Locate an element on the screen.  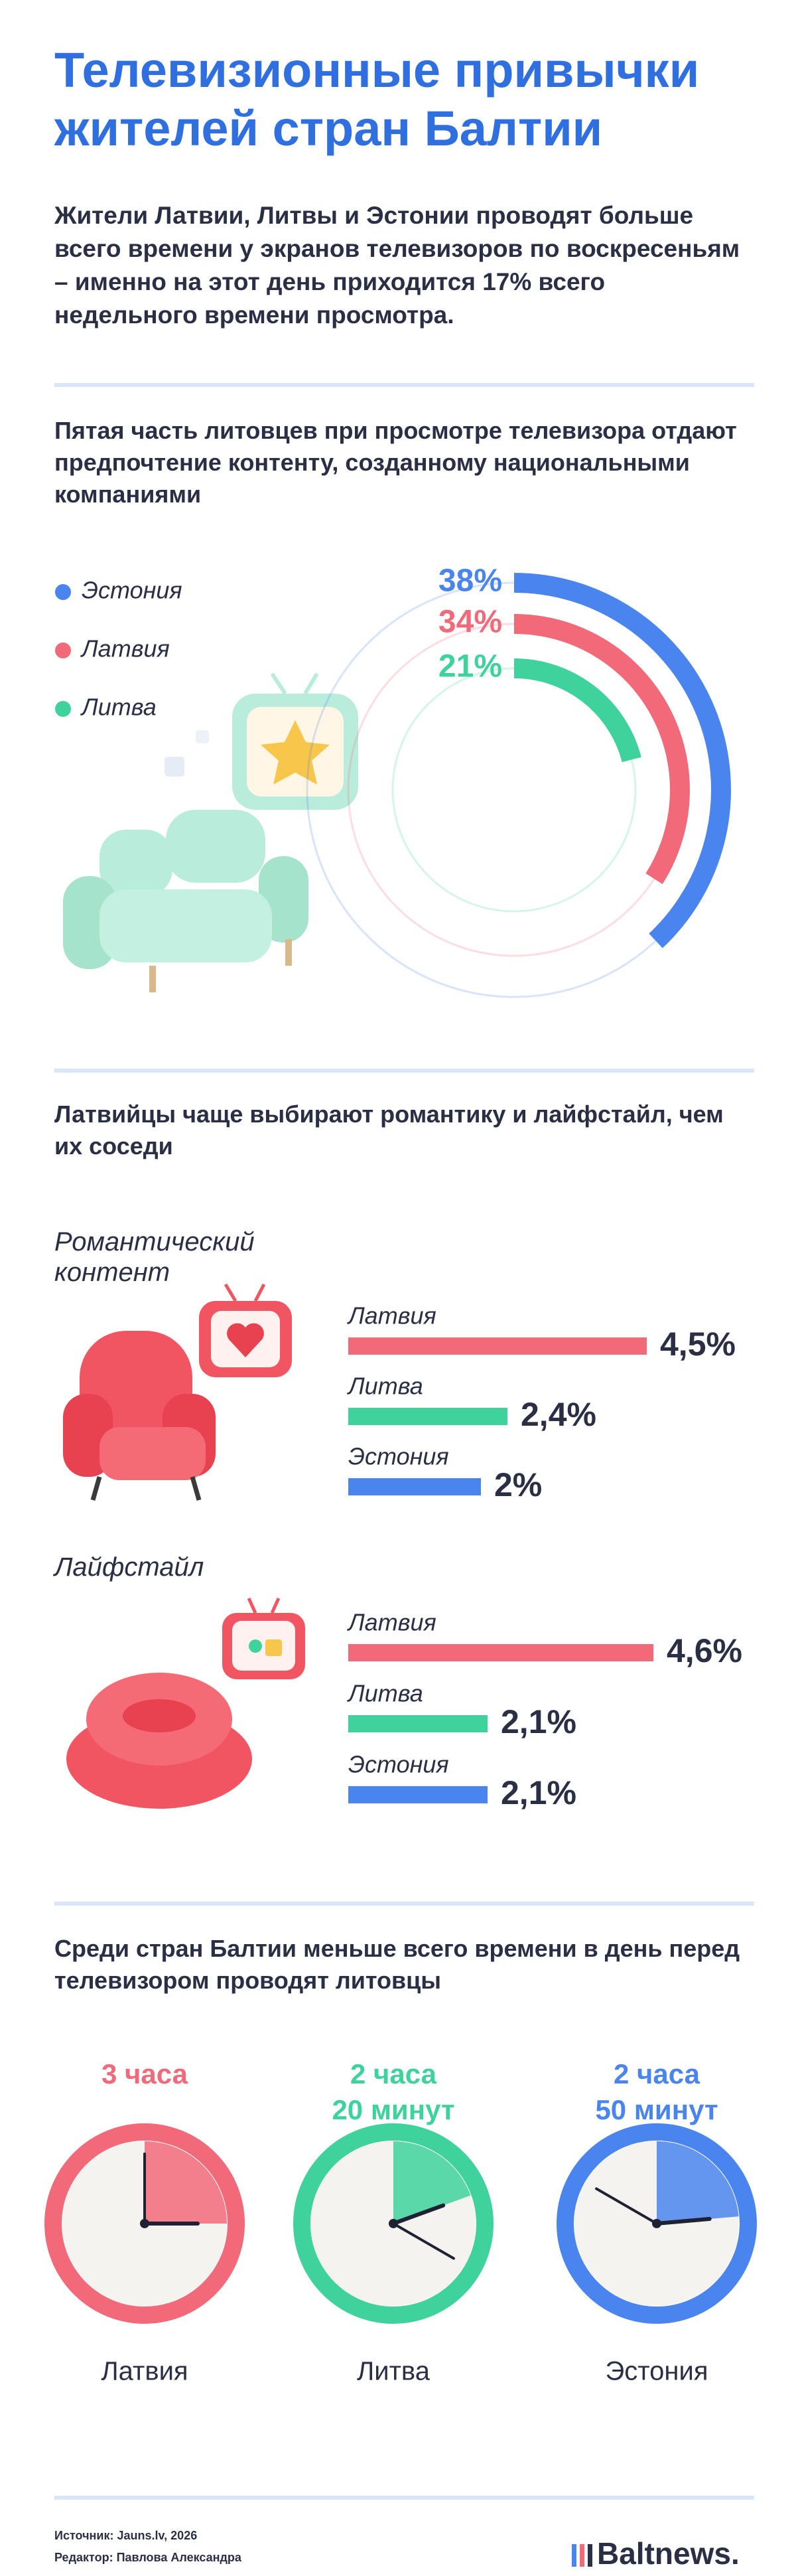
value-label: 3 часа is located at coordinates (144, 2073).